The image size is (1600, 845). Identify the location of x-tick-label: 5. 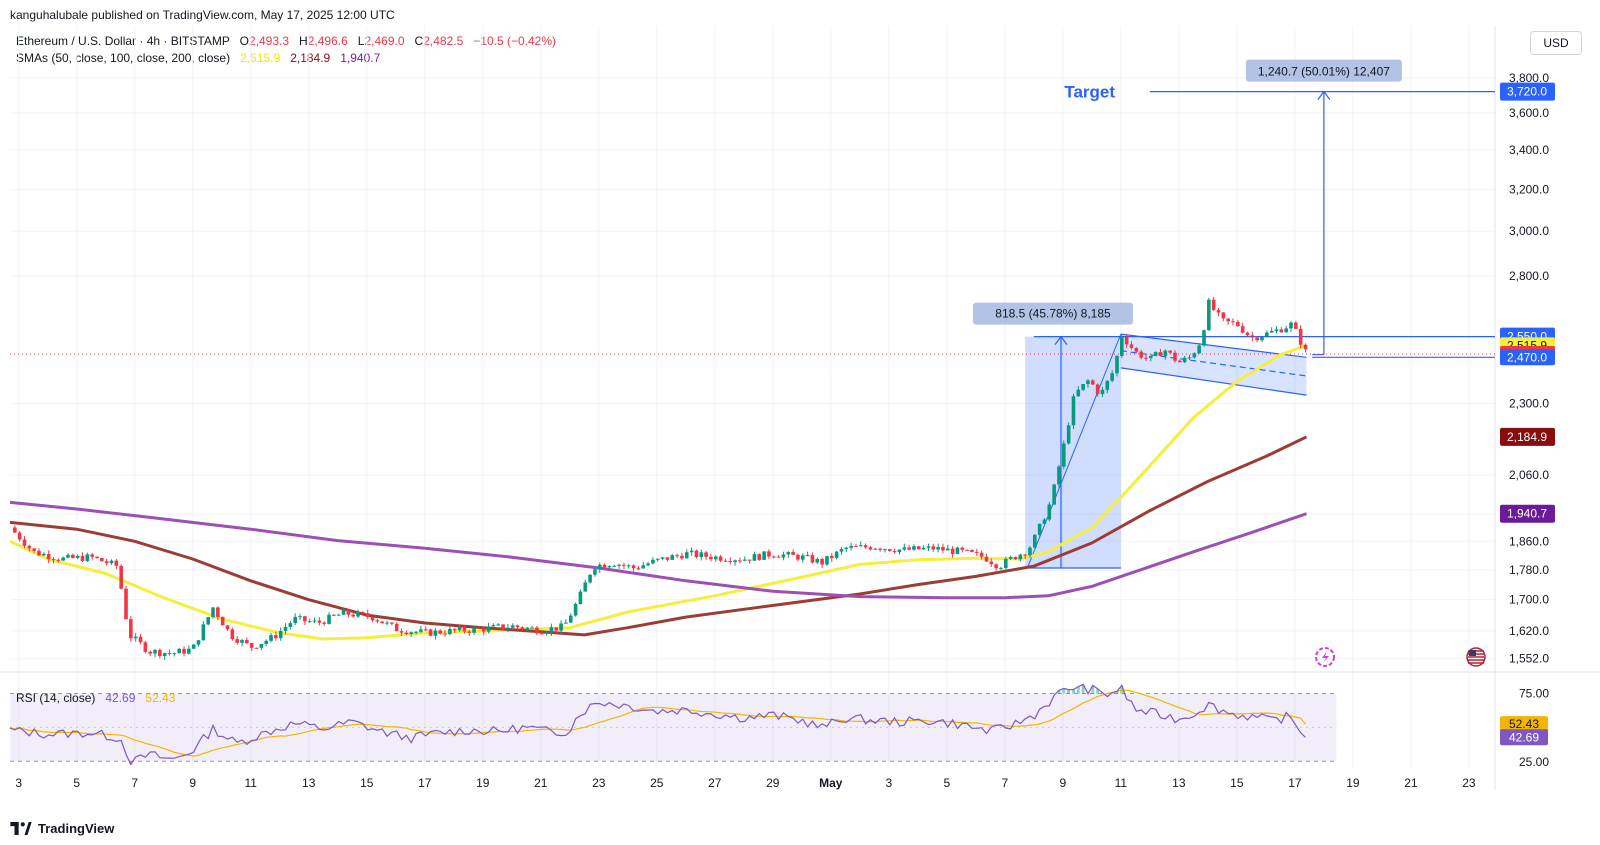
(76, 783).